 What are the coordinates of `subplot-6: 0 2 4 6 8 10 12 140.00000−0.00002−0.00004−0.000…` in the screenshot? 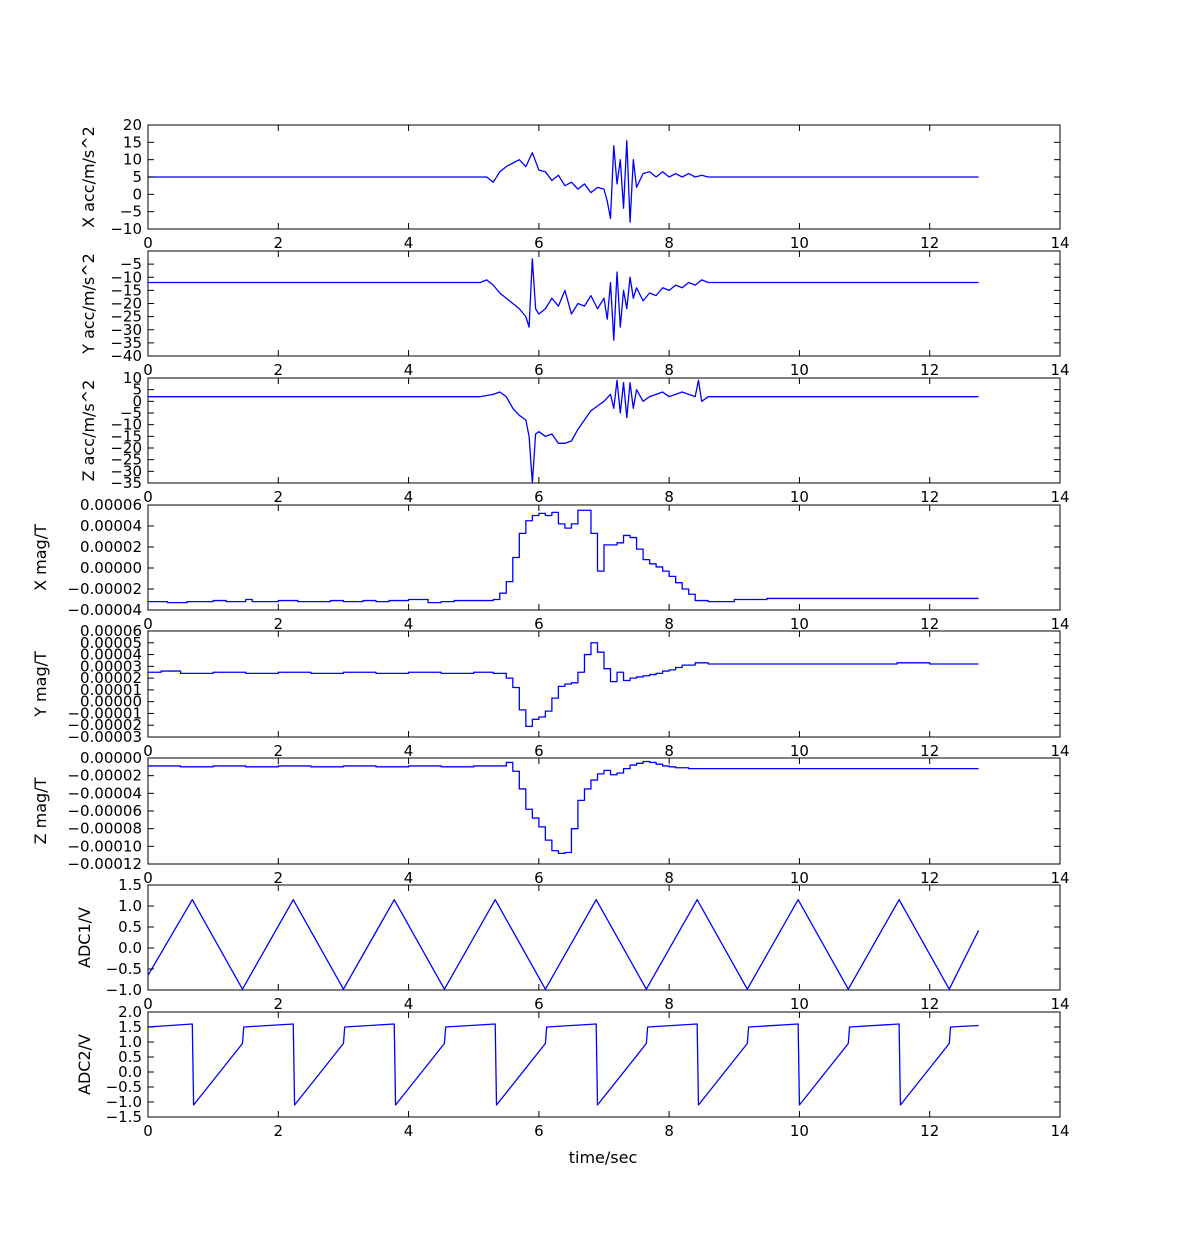 It's located at (550, 818).